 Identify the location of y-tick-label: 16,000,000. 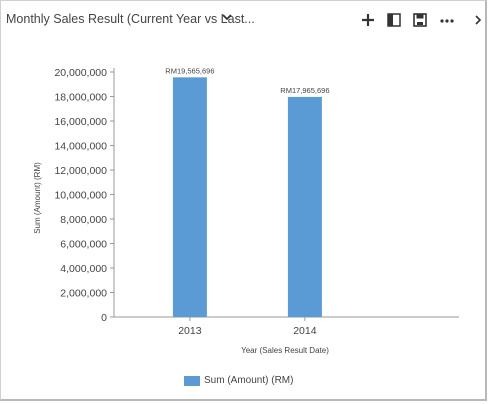
(80, 122).